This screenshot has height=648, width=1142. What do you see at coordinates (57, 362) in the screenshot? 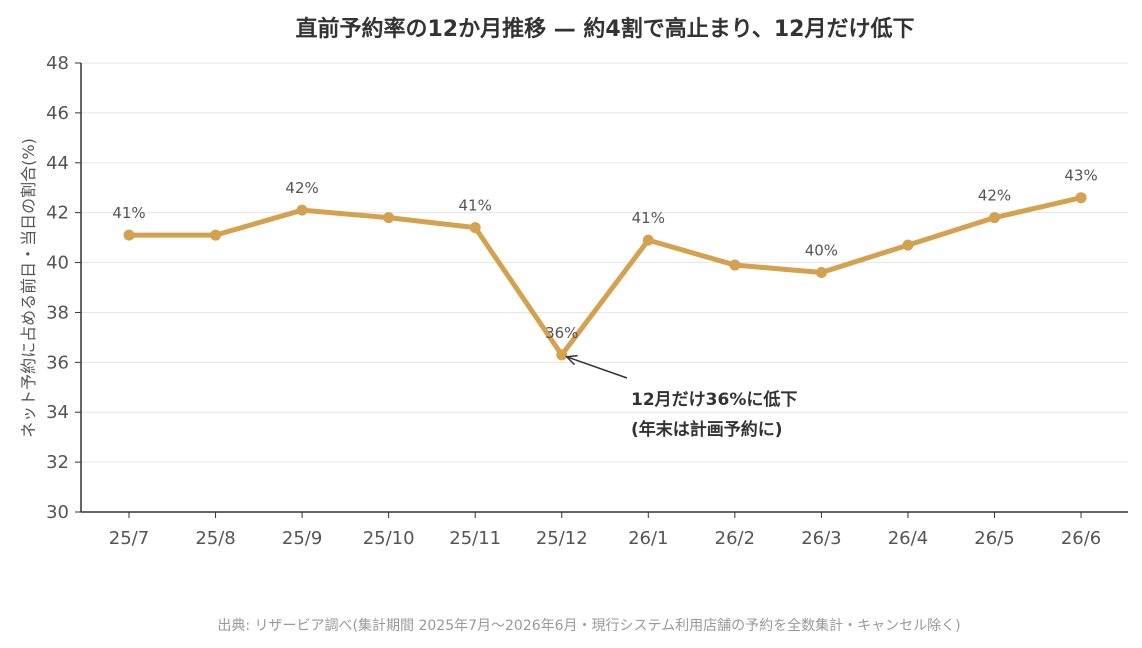
I see `y-tick-label: 36` at bounding box center [57, 362].